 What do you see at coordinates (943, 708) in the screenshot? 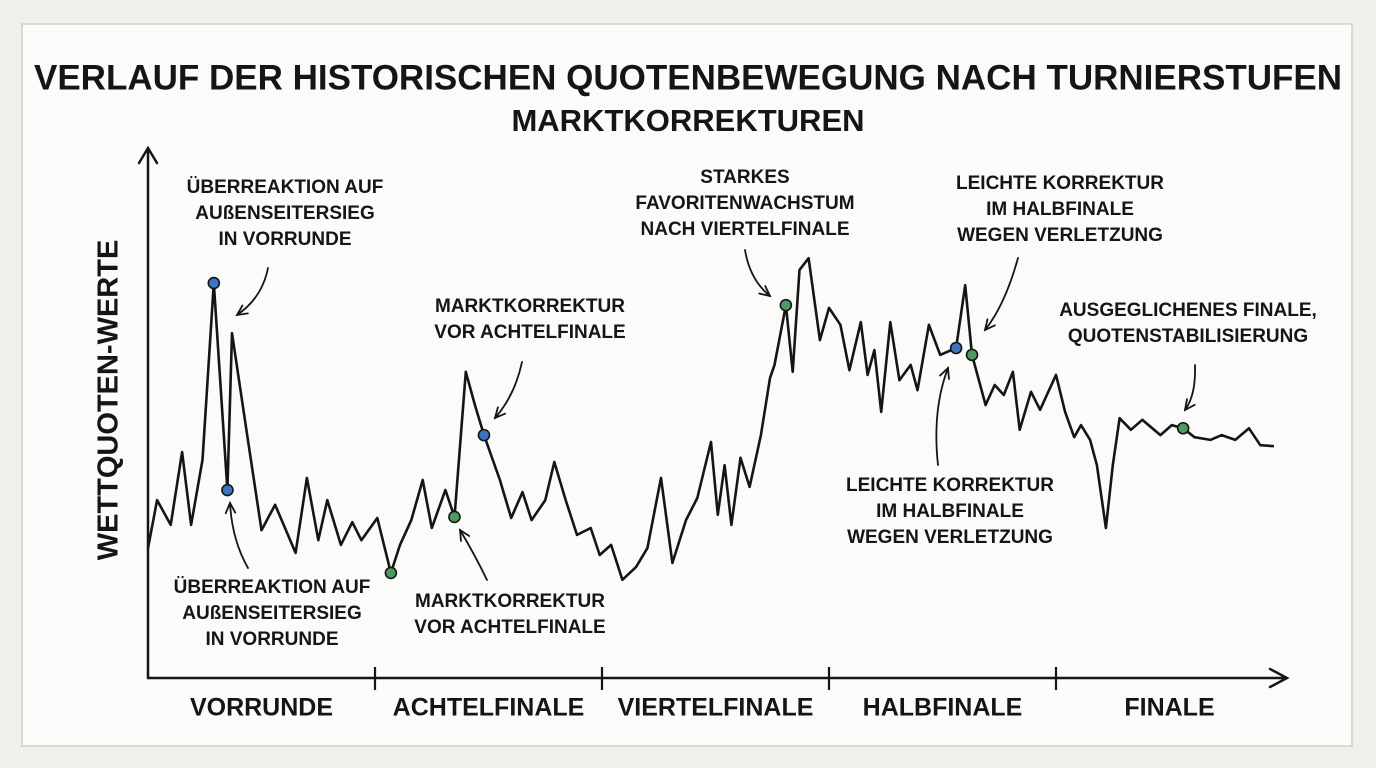
I see `x-tick-label: HALBFINALE` at bounding box center [943, 708].